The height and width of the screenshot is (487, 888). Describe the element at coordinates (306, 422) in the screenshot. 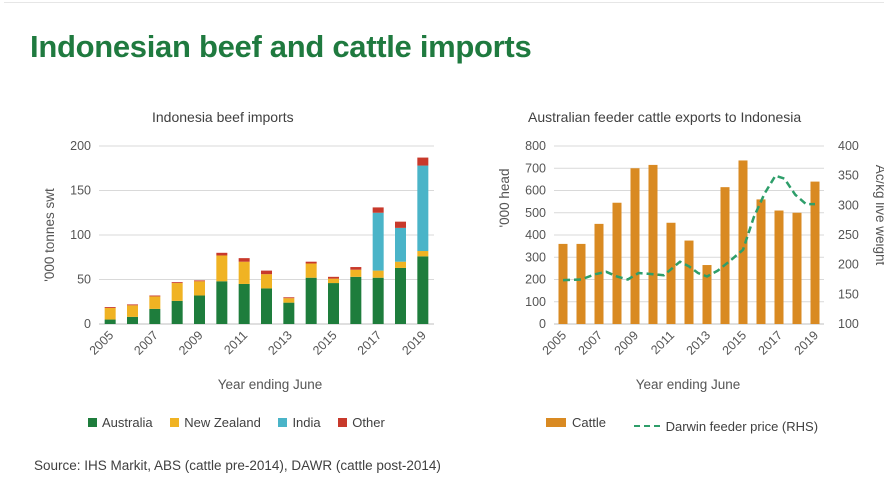

I see `legend-label-india: India` at that location.